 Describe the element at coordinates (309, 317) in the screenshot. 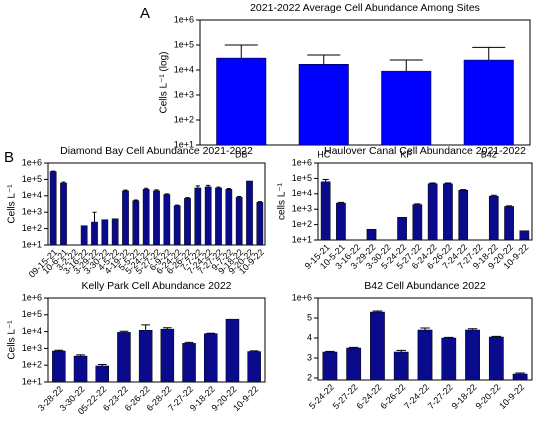

I see `y-tick-label: 5` at that location.